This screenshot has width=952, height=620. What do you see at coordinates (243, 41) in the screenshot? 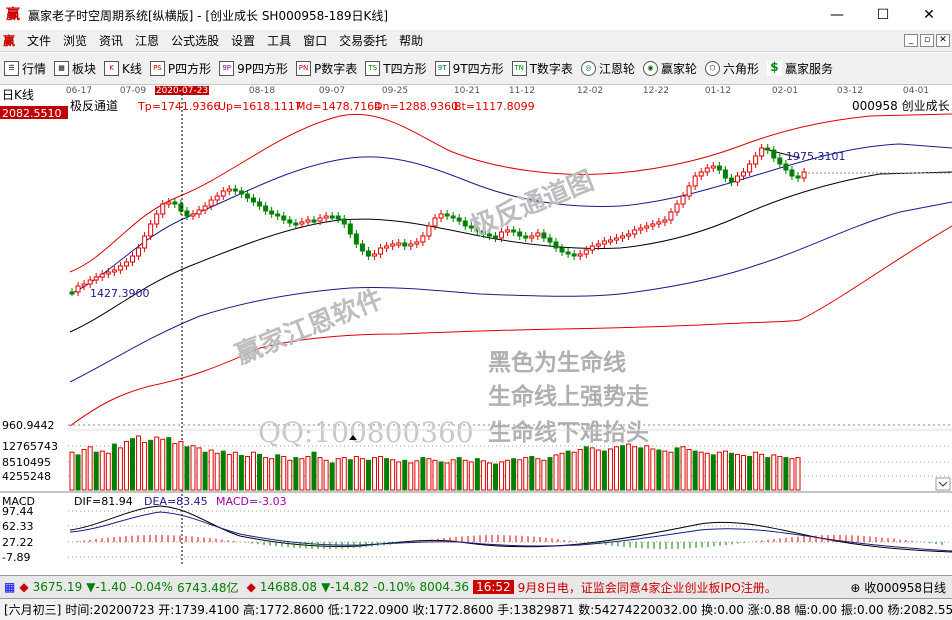
I see `menu-settings: 设置` at bounding box center [243, 41].